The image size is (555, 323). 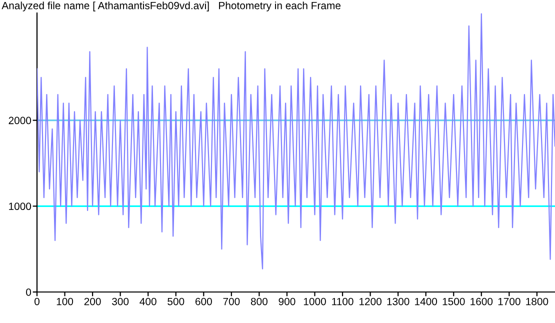 What do you see at coordinates (171, 7) in the screenshot?
I see `chart-title: Analyzed file name [ AthamantisFeb09vd.avi] Photometry in each Frame` at bounding box center [171, 7].